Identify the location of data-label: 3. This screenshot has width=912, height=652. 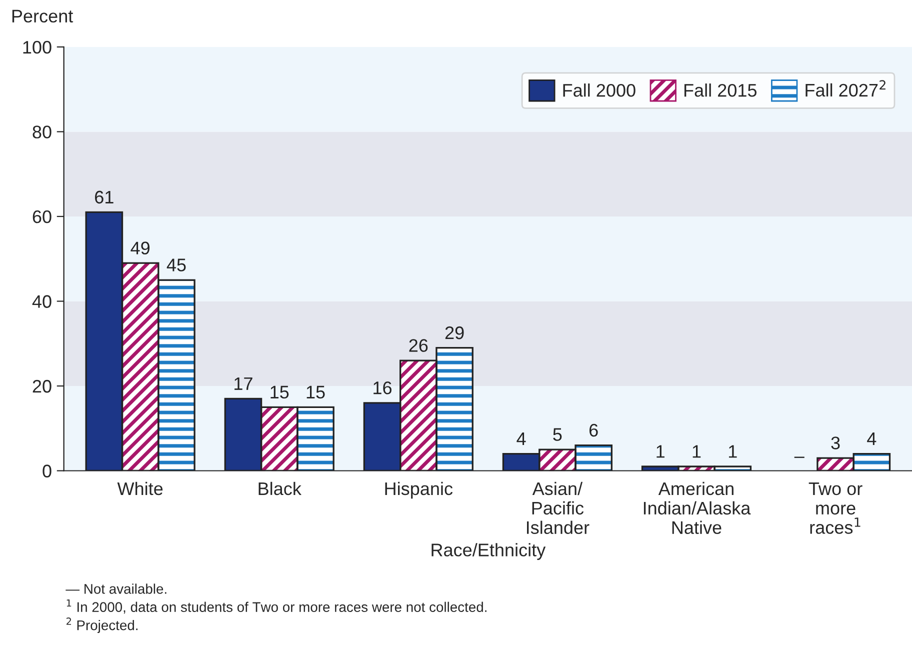
(835, 443).